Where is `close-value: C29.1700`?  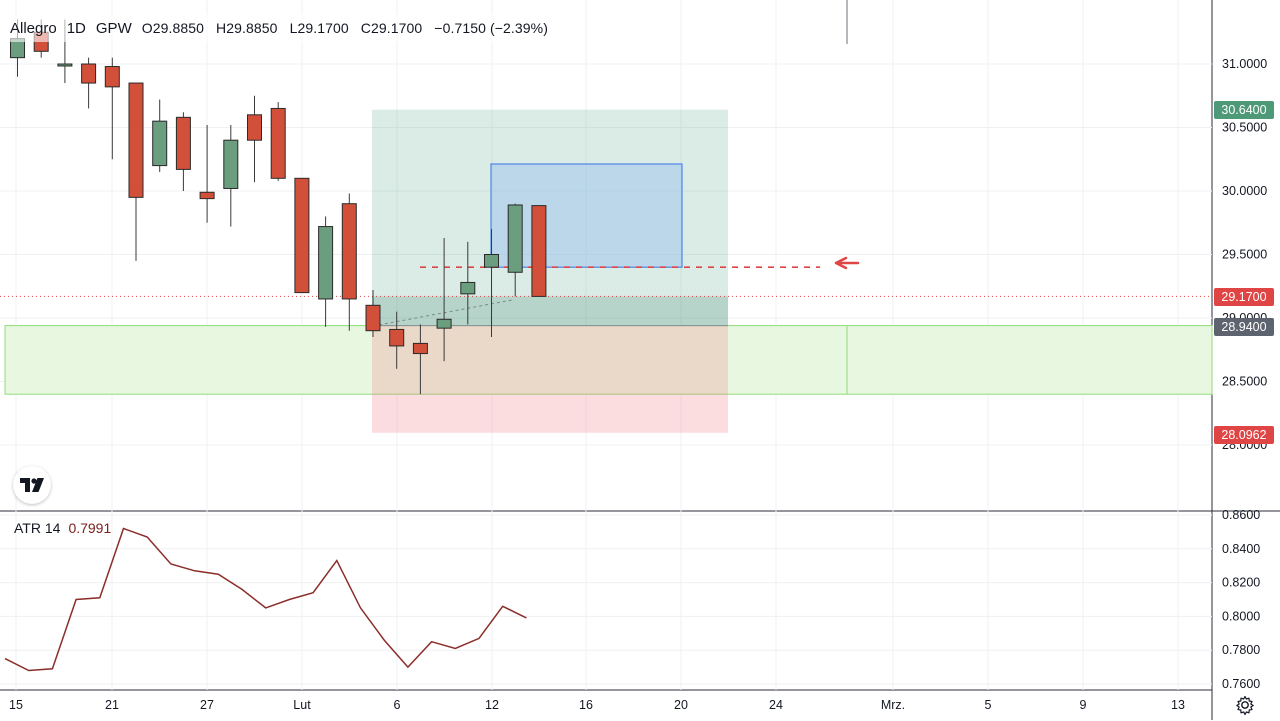 close-value: C29.1700 is located at coordinates (391, 28).